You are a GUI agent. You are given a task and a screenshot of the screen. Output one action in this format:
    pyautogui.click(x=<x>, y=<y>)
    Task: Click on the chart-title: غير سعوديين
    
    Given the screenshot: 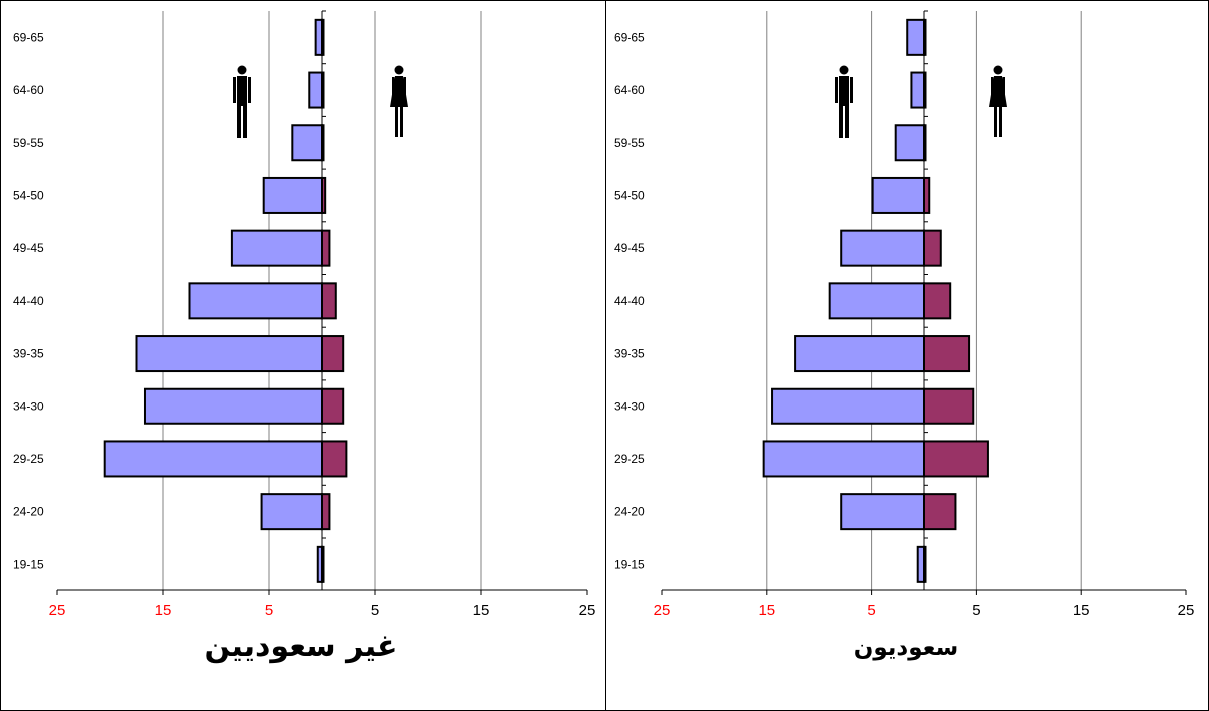 What is the action you would take?
    pyautogui.click(x=301, y=646)
    